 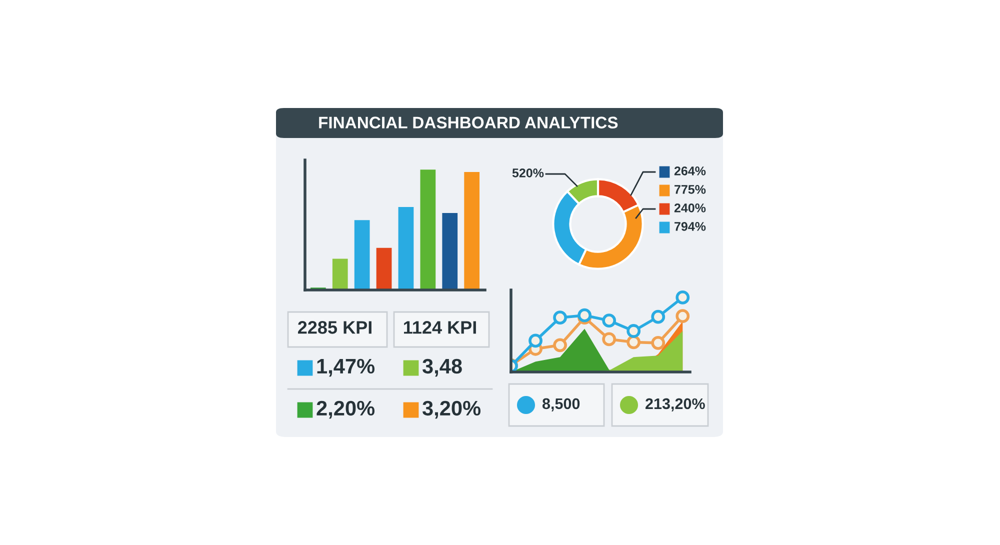 I want to click on text: 240%, so click(x=690, y=208).